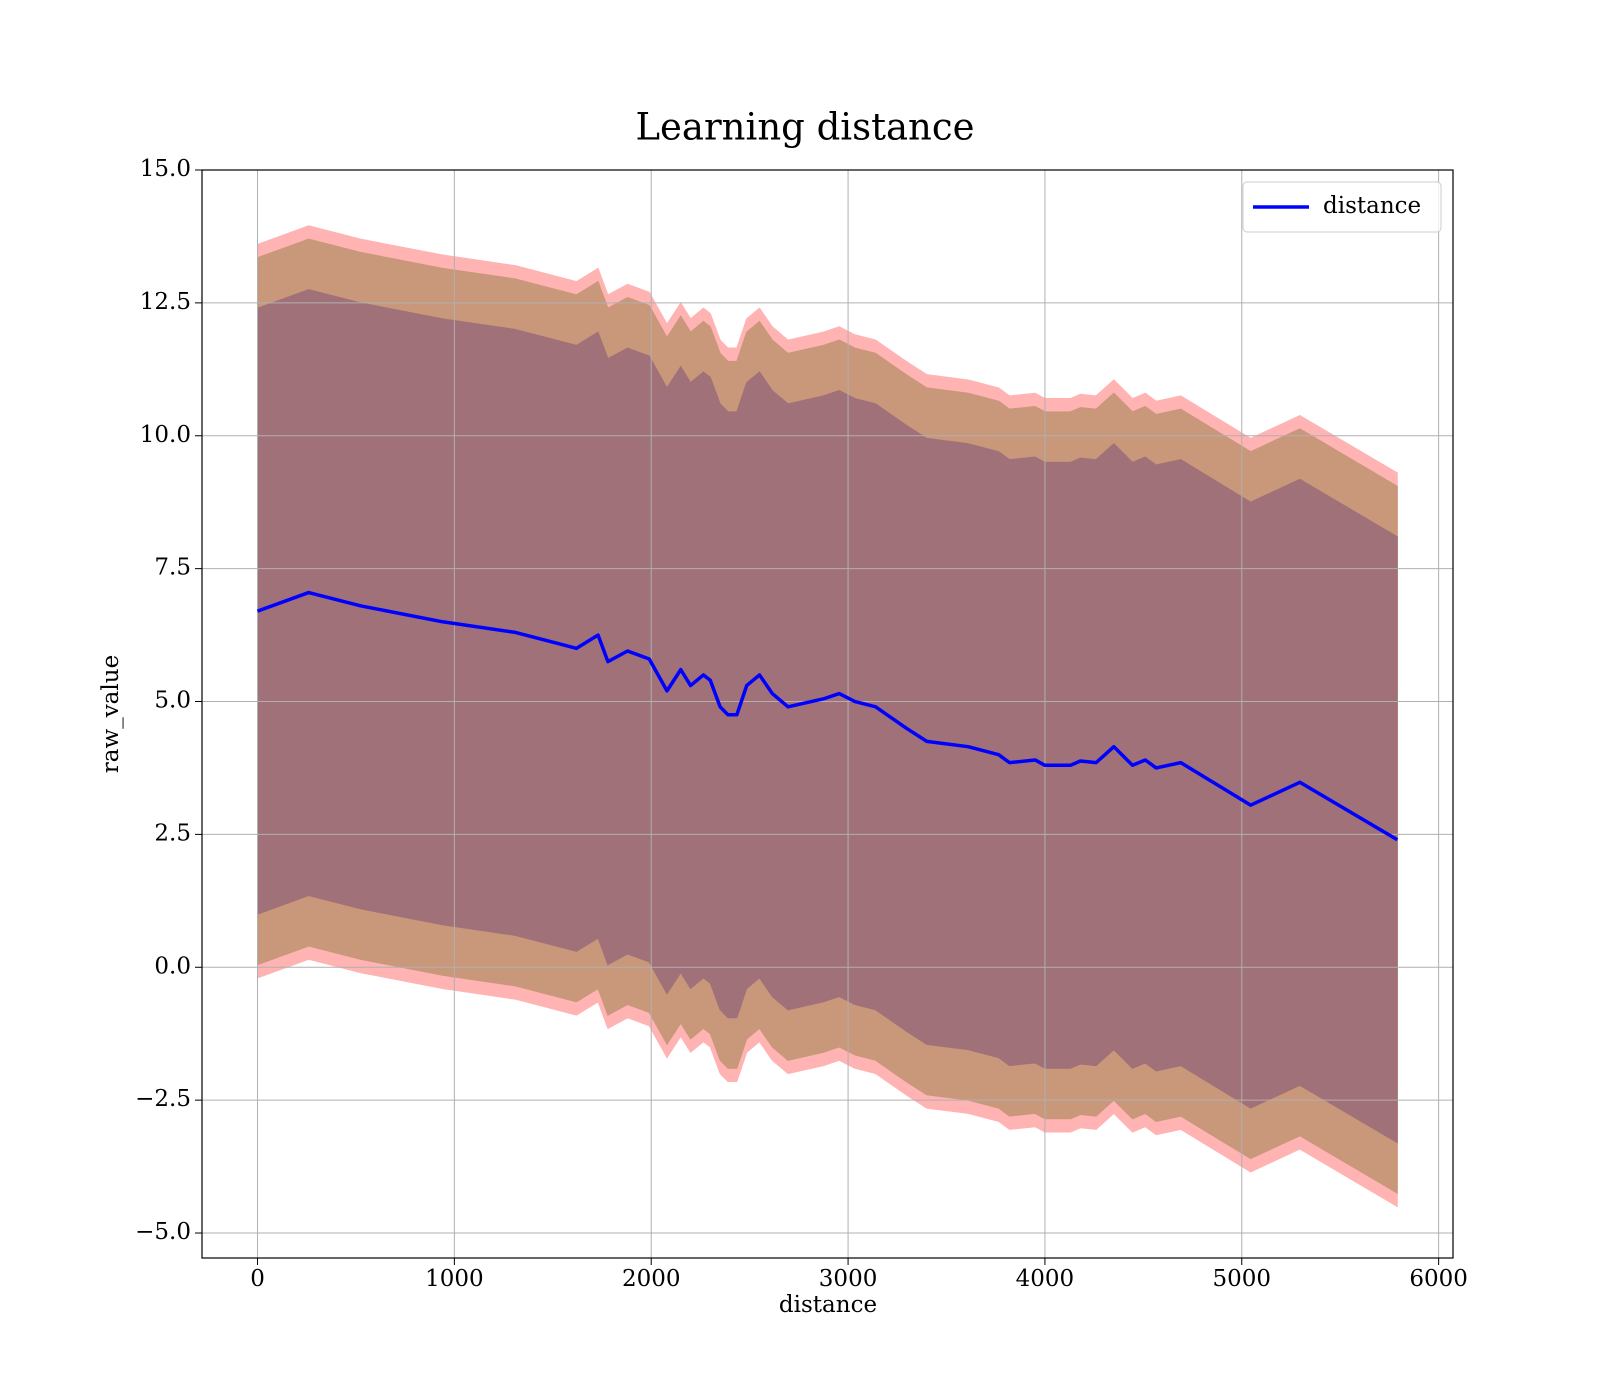  What do you see at coordinates (804, 127) in the screenshot?
I see `chart-title: Learning distance` at bounding box center [804, 127].